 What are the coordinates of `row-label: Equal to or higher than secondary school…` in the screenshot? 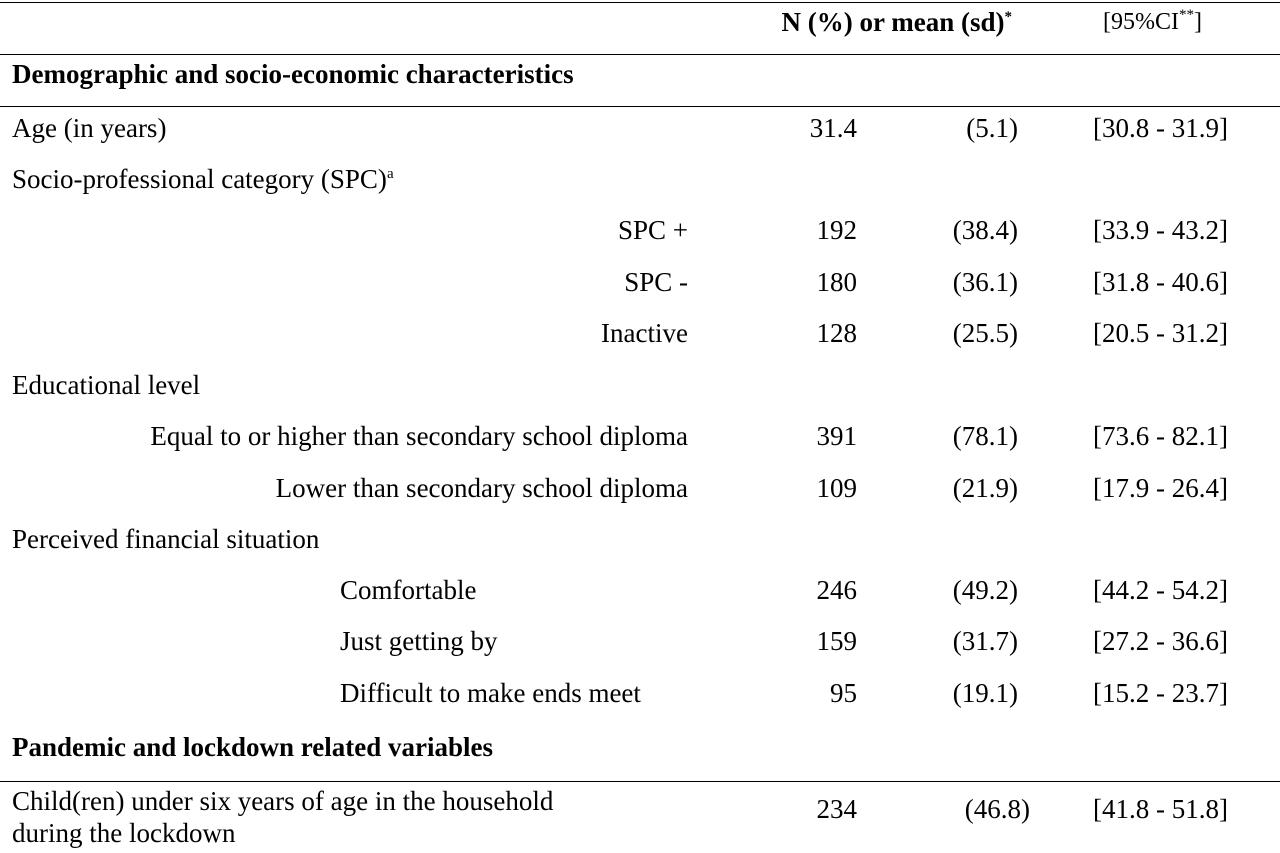 It's located at (419, 436).